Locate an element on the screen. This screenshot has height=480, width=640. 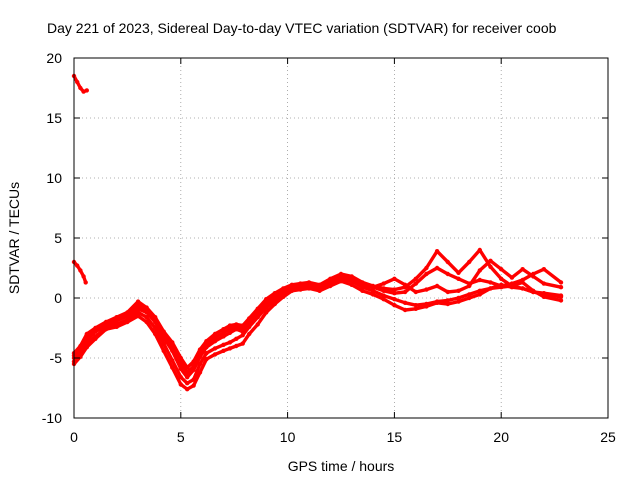
x-tick-label: 20 is located at coordinates (501, 437).